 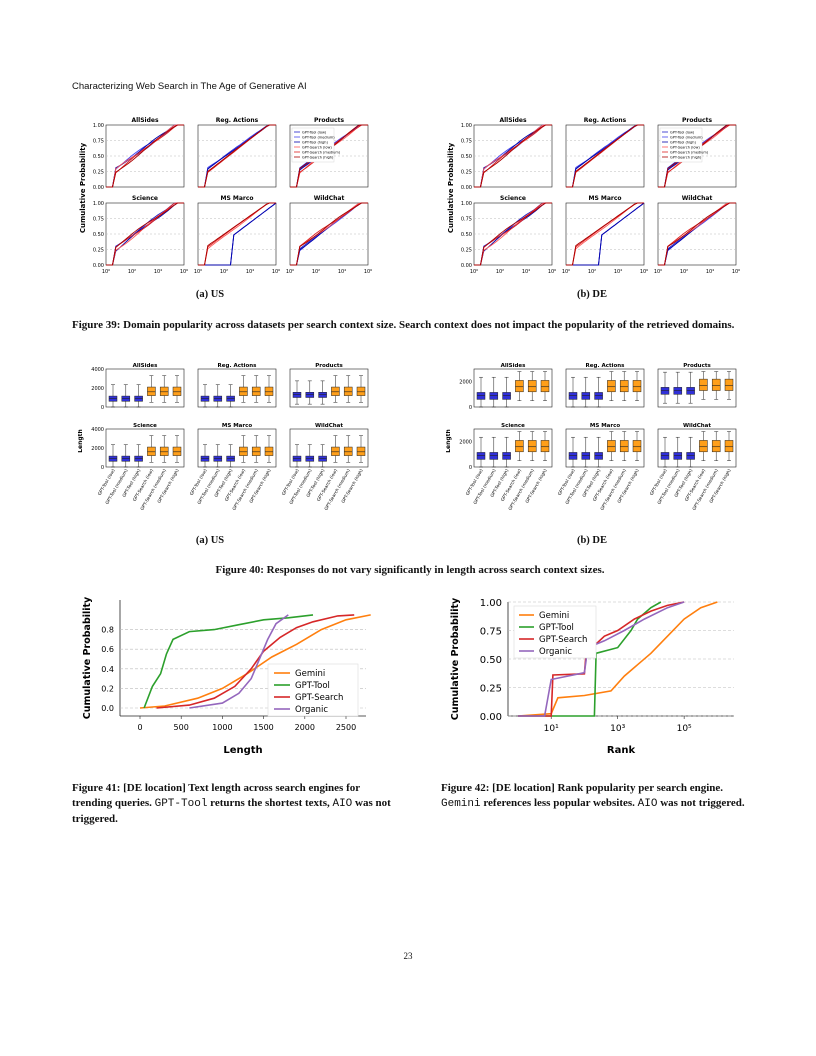 What do you see at coordinates (329, 120) in the screenshot?
I see `panel-title: Products` at bounding box center [329, 120].